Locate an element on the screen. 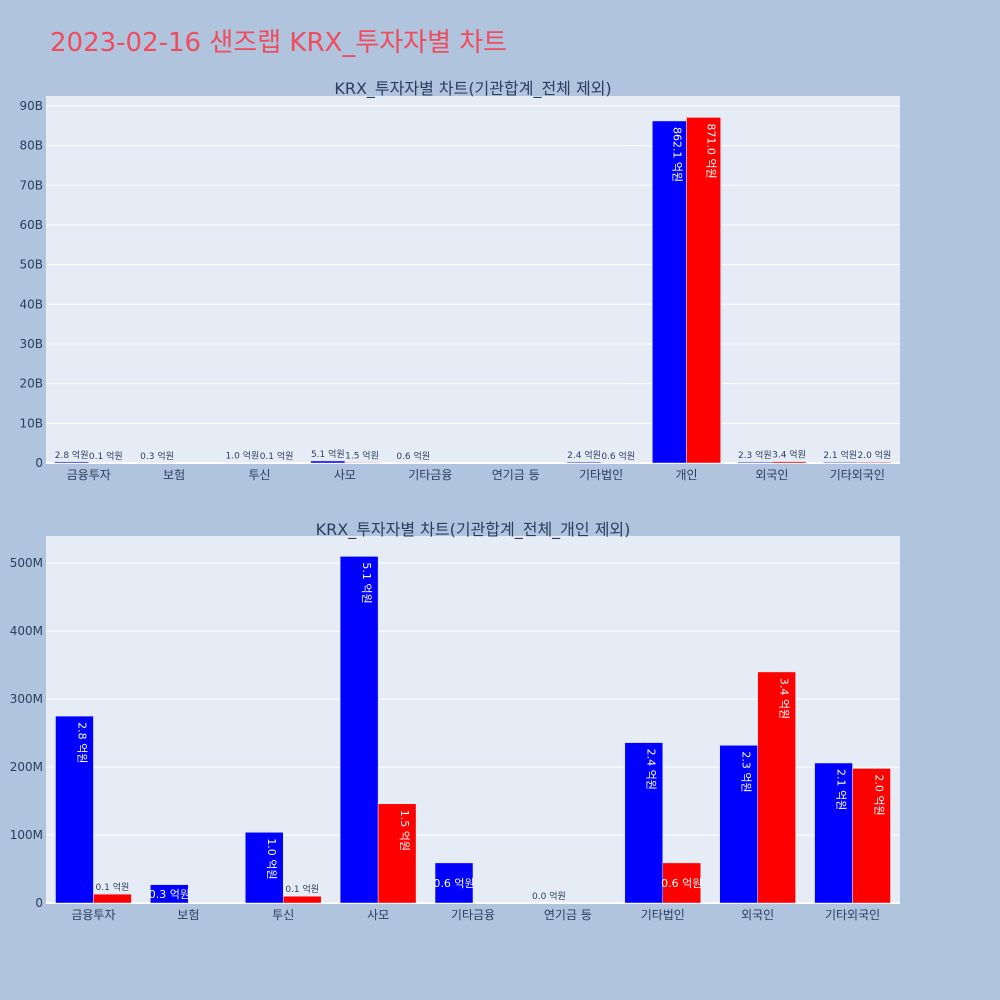 The height and width of the screenshot is (1000, 1000). chart1-category-label: 기타금융 is located at coordinates (430, 475).